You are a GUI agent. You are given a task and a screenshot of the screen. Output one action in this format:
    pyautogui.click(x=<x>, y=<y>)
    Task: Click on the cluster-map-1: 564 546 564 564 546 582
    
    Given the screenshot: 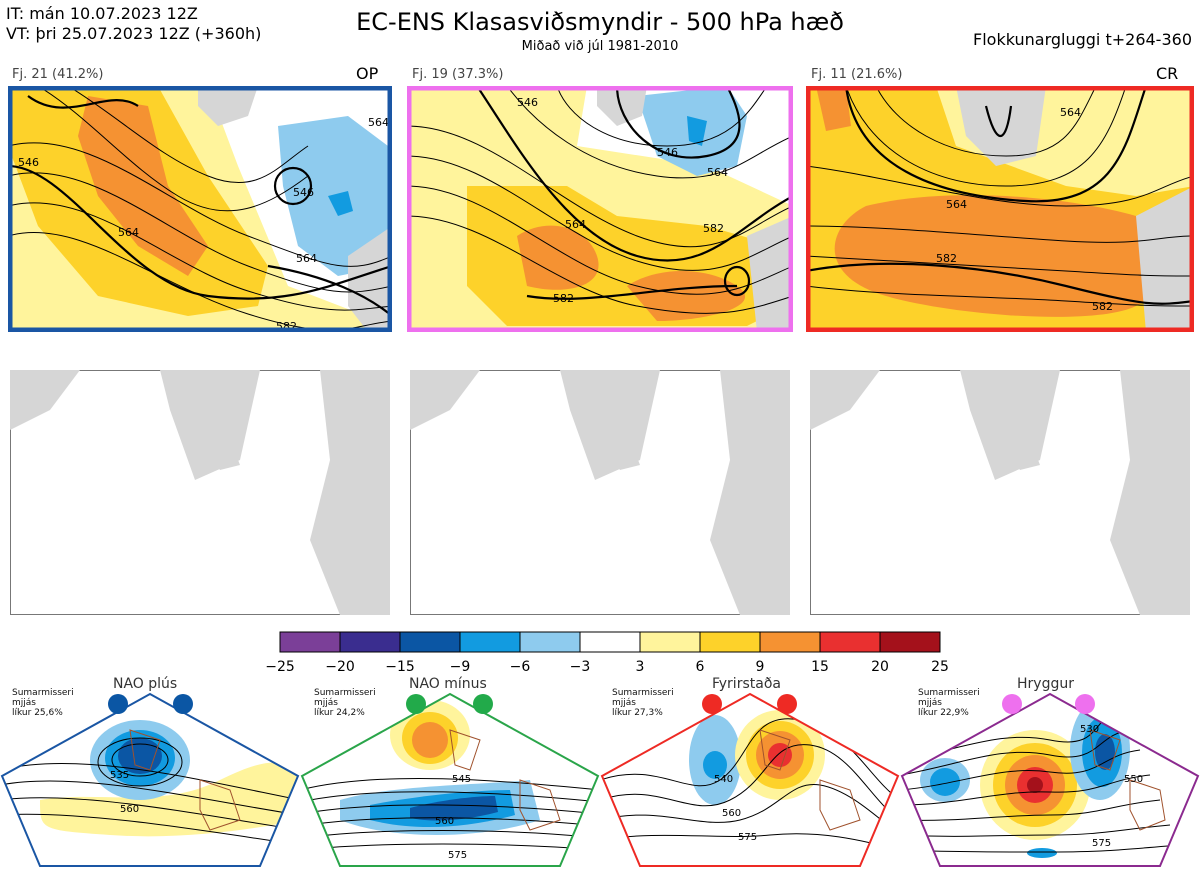 What is the action you would take?
    pyautogui.click(x=200, y=209)
    